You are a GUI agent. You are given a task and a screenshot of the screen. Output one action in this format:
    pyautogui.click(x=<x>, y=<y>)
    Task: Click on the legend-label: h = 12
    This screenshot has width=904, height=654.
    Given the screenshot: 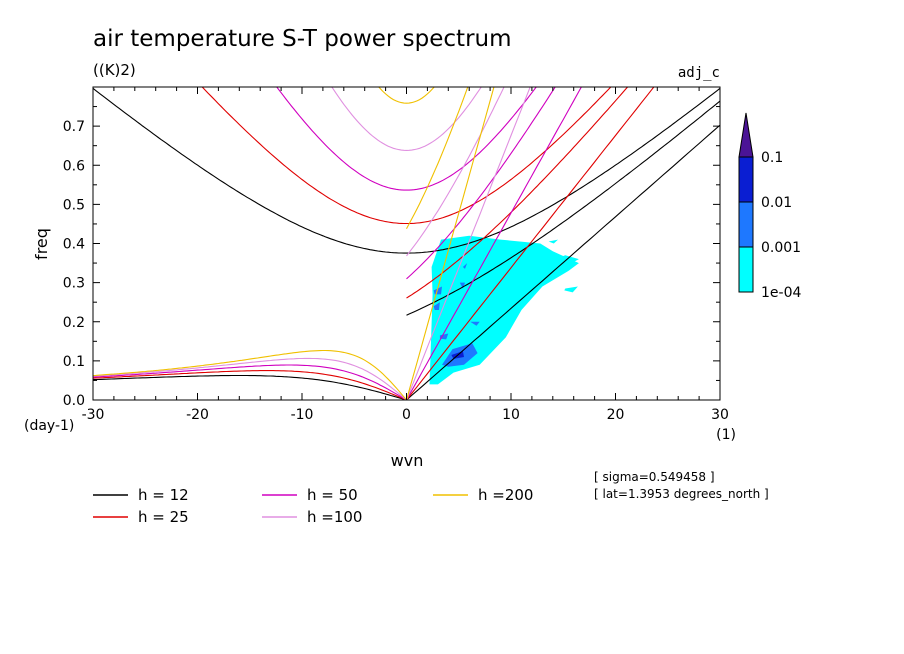 What is the action you would take?
    pyautogui.click(x=163, y=495)
    